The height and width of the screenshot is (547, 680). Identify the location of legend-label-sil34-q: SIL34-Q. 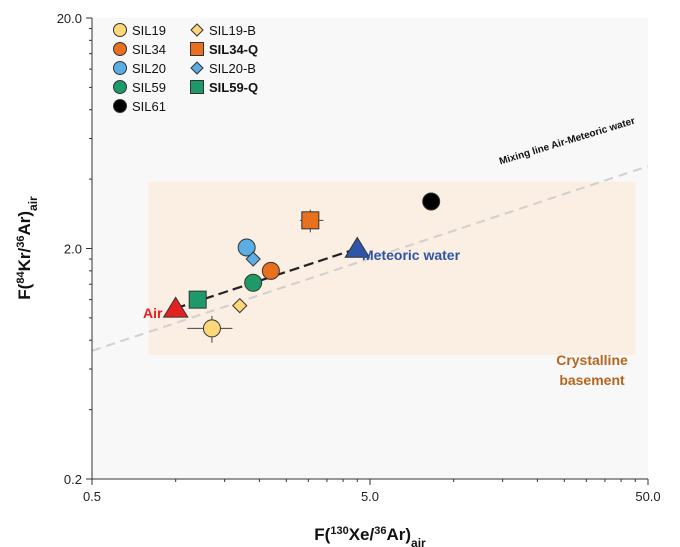
(233, 49).